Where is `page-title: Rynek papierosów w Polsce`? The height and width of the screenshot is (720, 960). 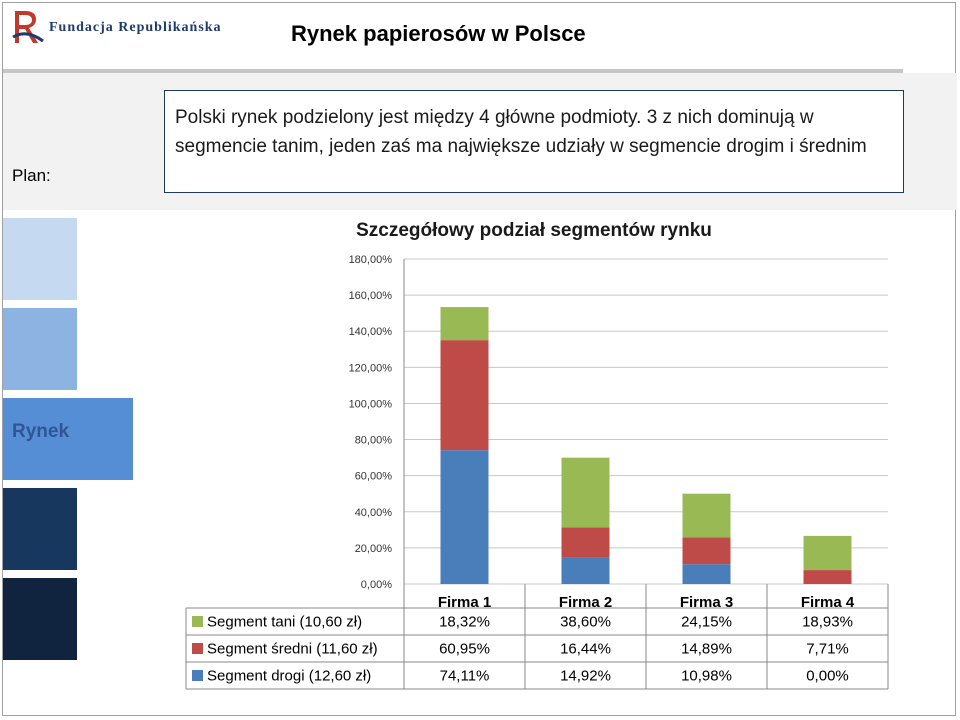
page-title: Rynek papierosów w Polsce is located at coordinates (438, 33).